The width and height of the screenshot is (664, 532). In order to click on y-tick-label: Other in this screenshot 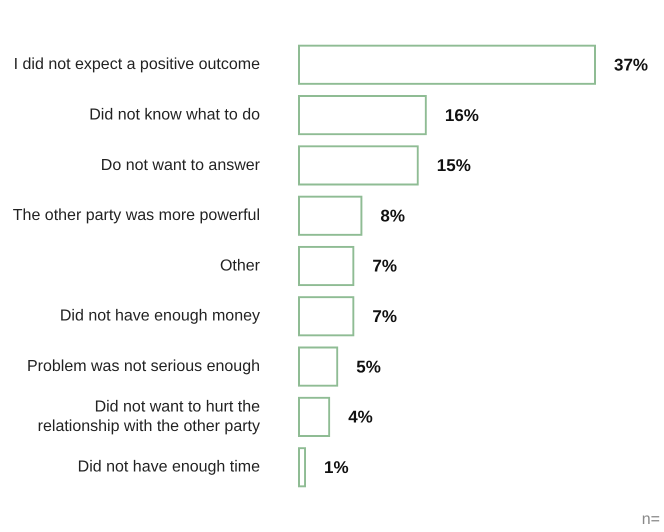, I will do `click(240, 265)`.